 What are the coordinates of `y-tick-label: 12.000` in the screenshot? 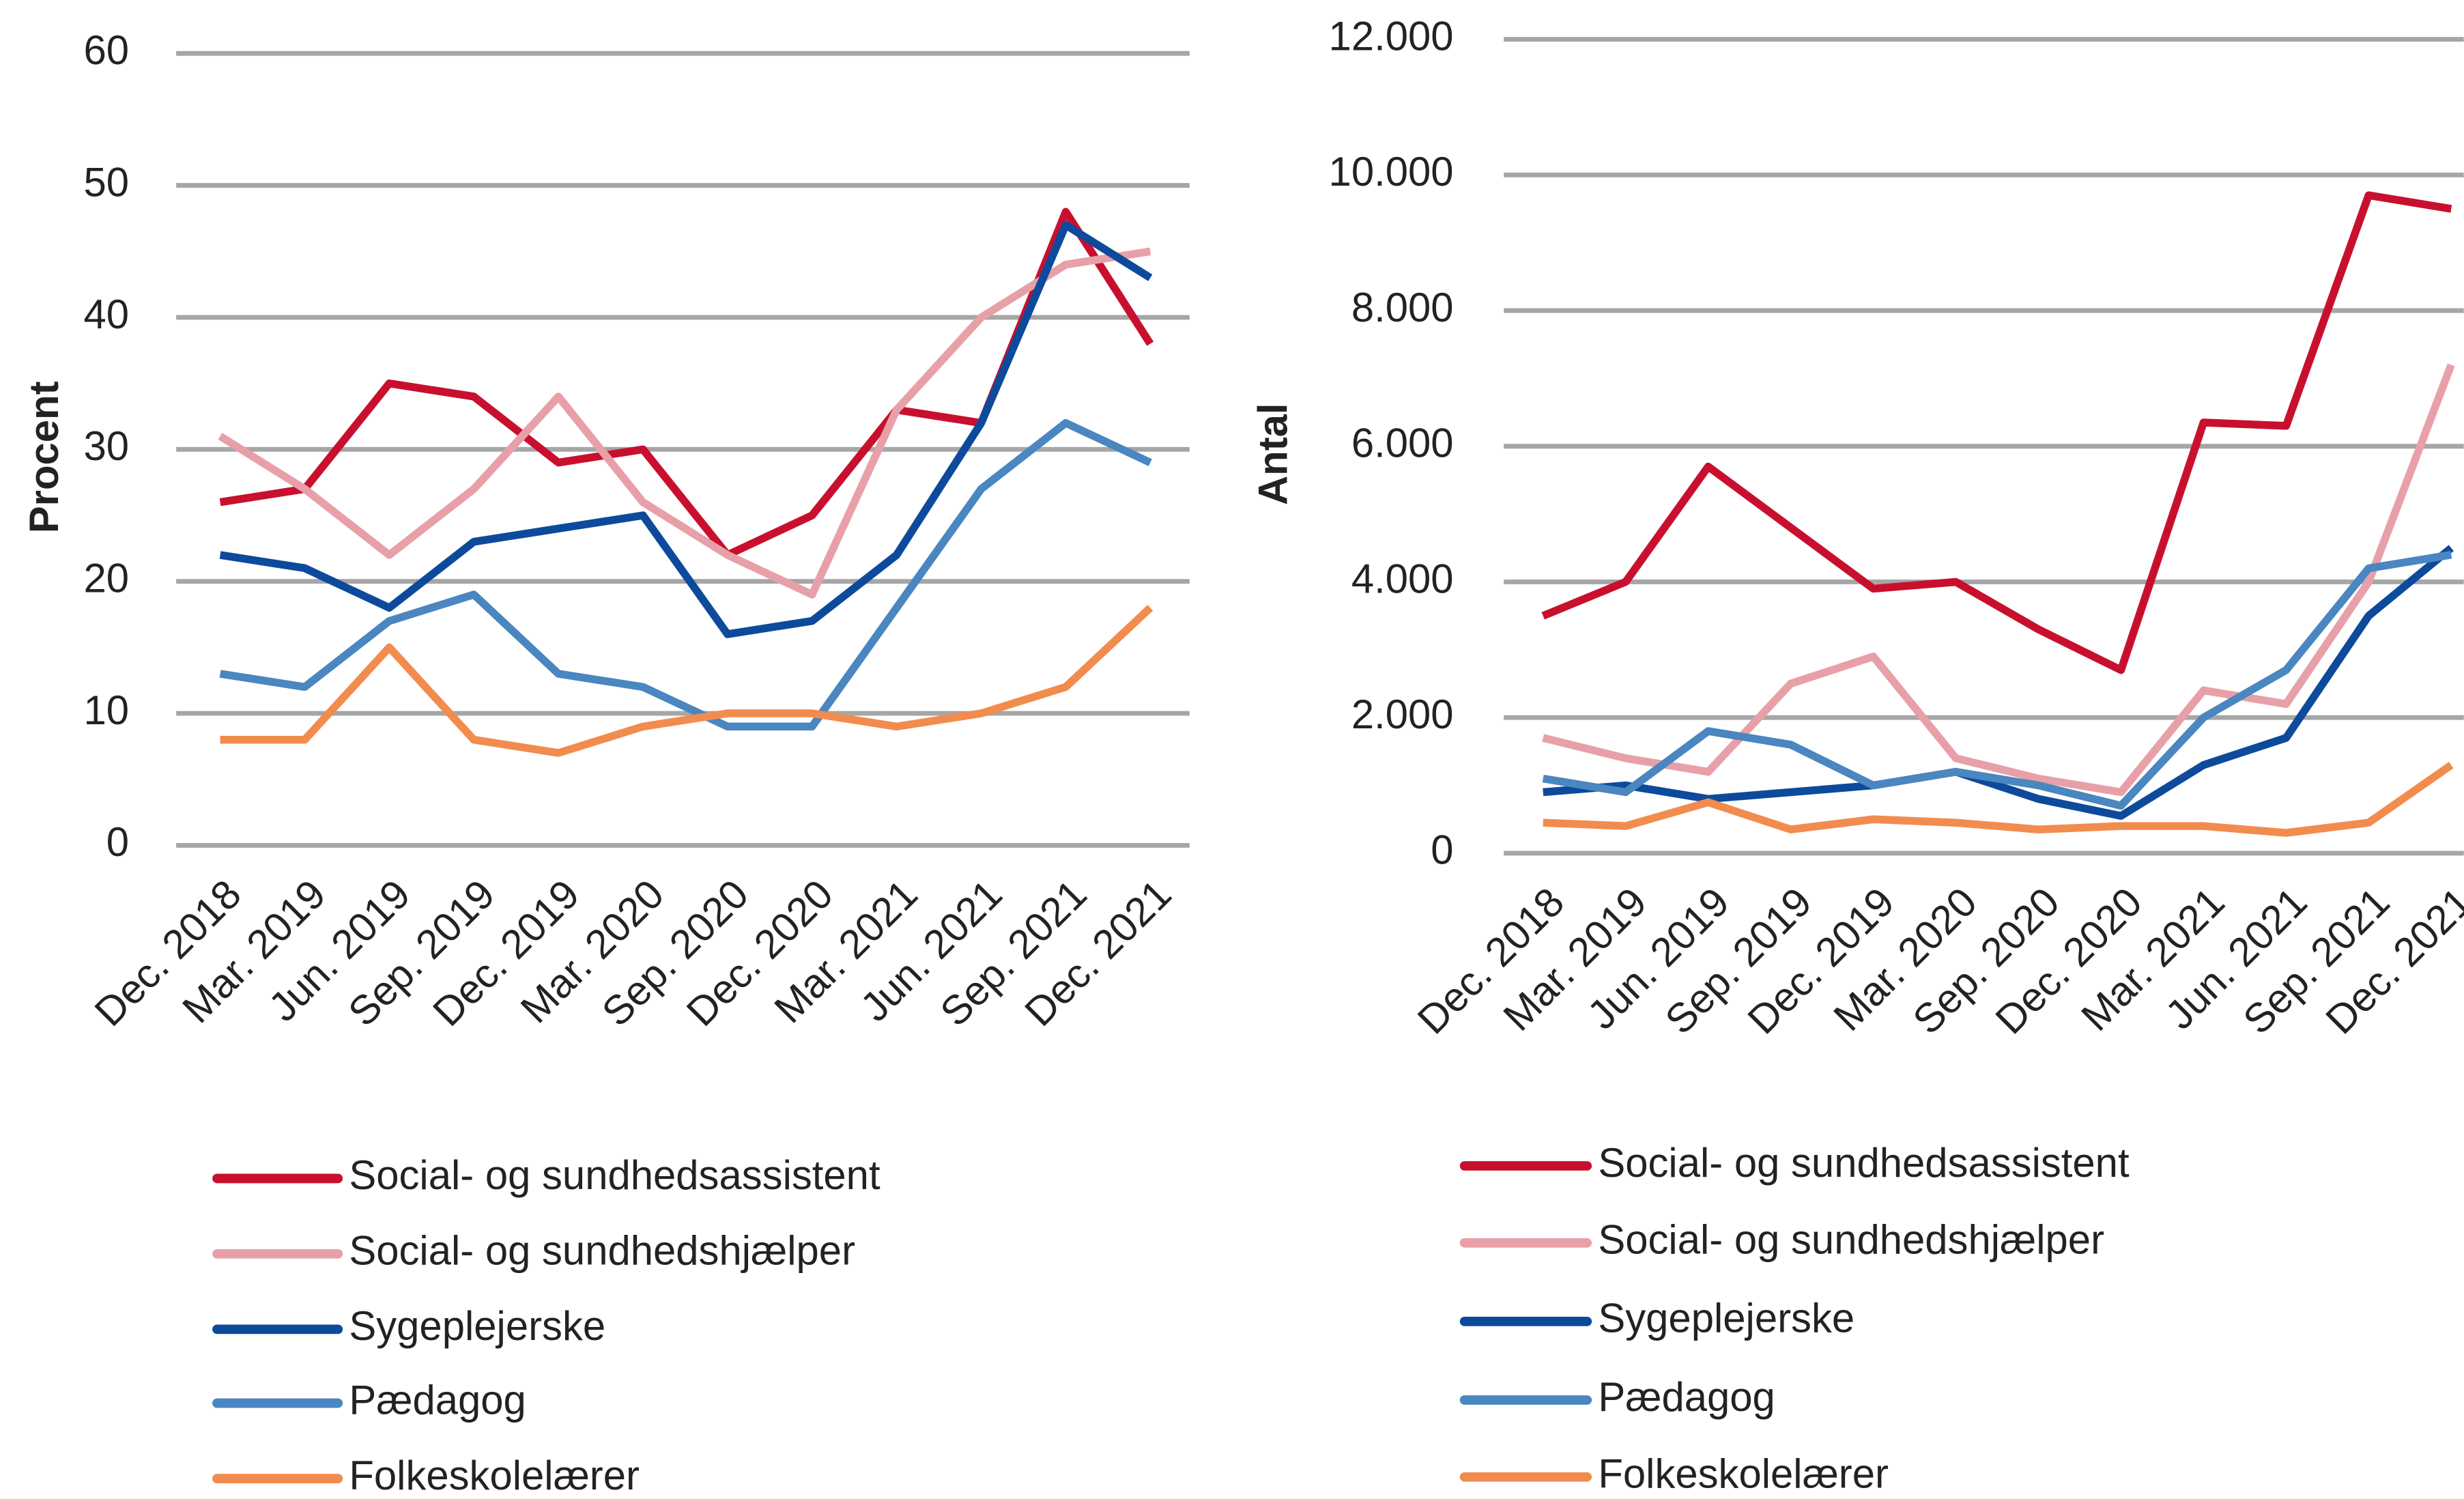 It's located at (1391, 36).